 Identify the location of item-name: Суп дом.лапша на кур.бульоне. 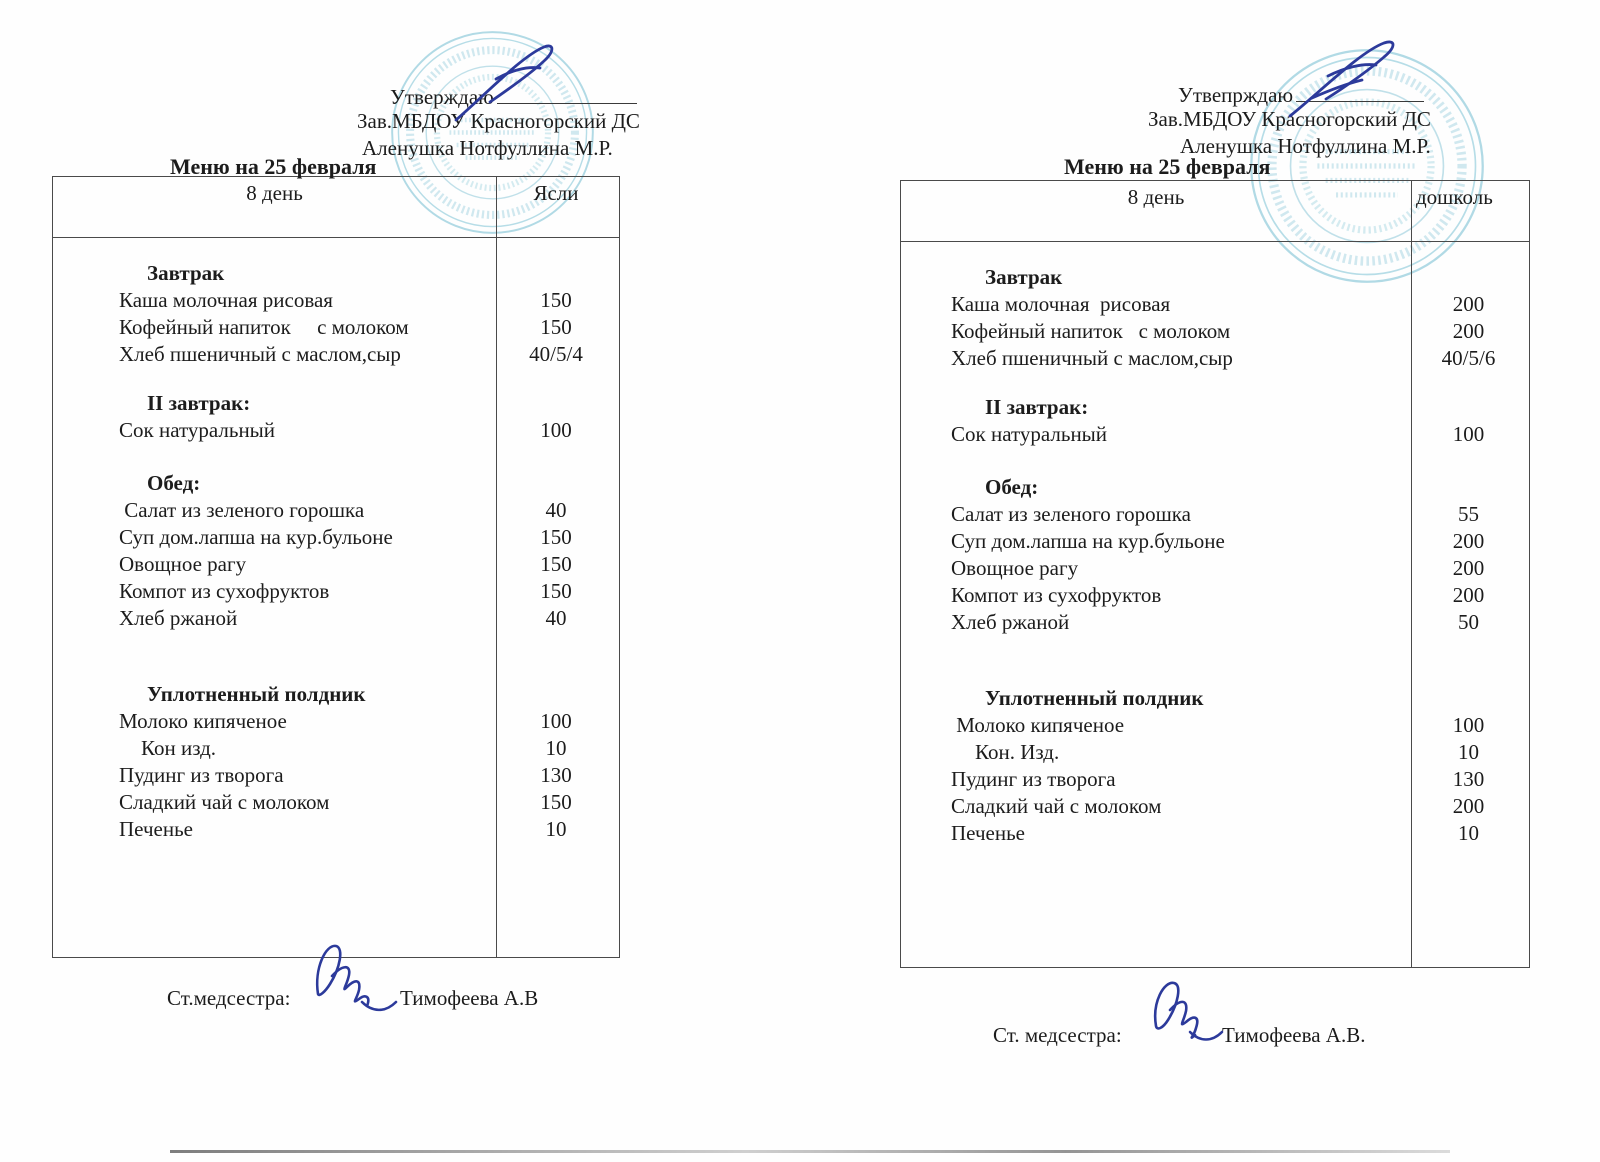
(1088, 541).